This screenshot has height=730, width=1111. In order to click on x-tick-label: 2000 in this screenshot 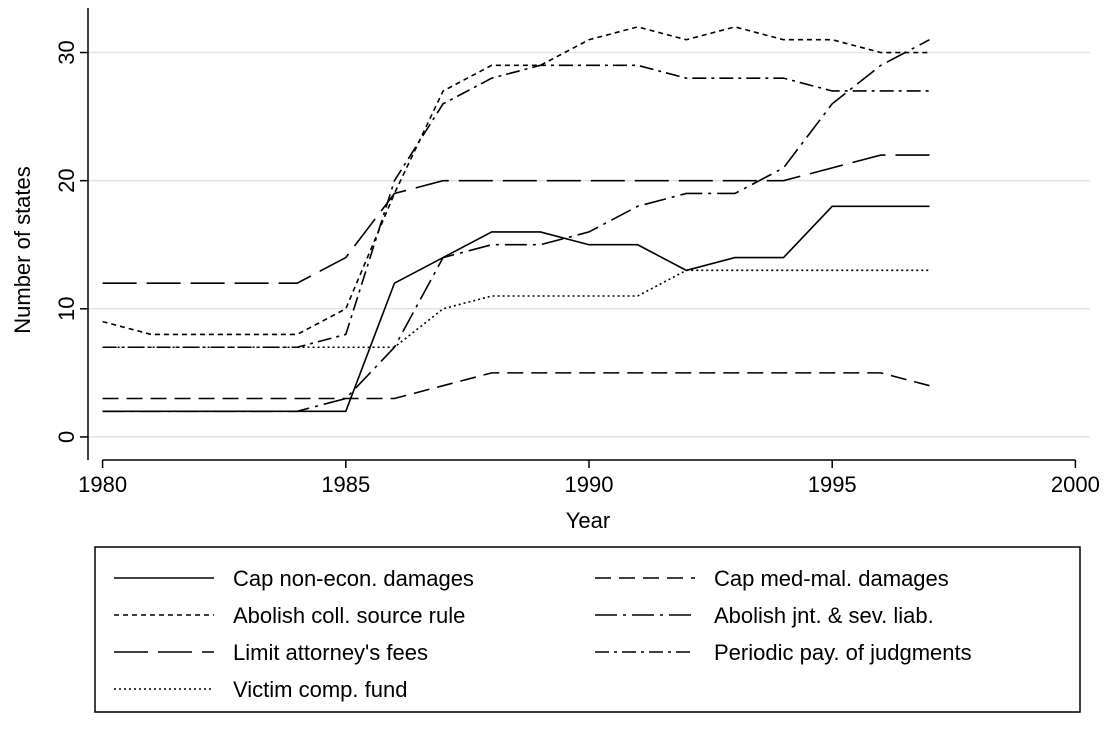, I will do `click(1075, 484)`.